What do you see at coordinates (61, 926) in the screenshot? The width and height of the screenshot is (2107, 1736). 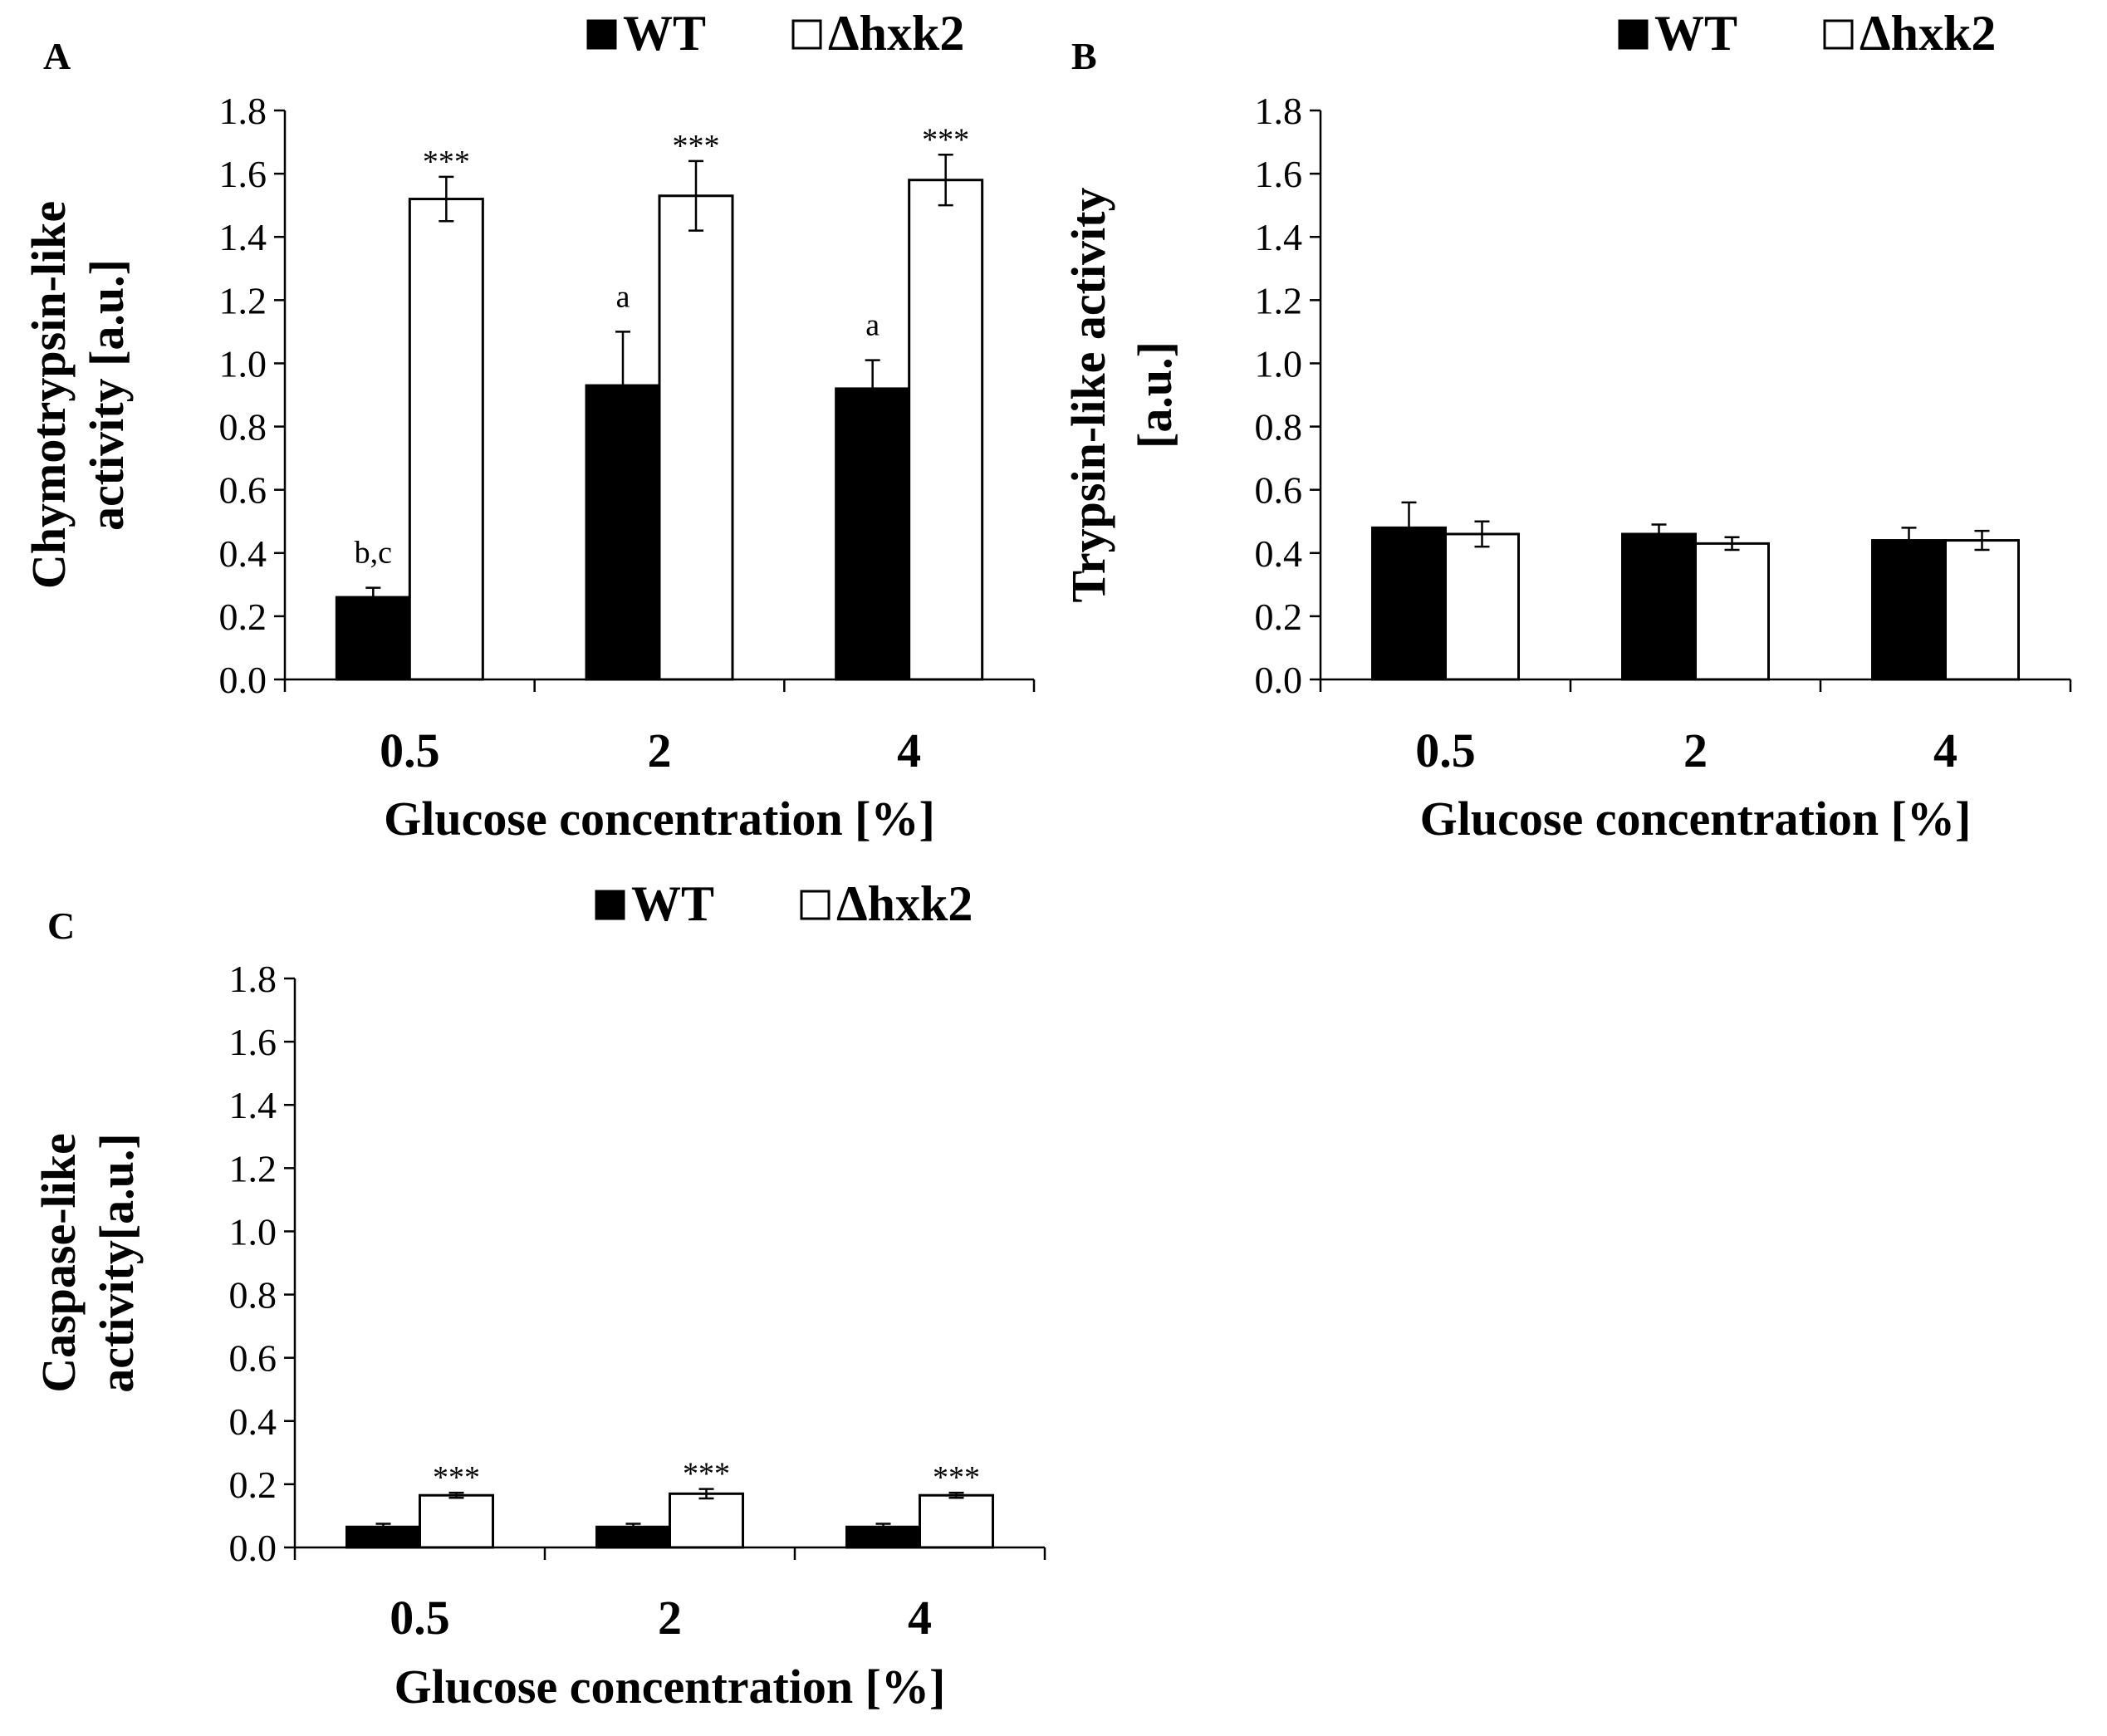 I see `panel-letter: C` at bounding box center [61, 926].